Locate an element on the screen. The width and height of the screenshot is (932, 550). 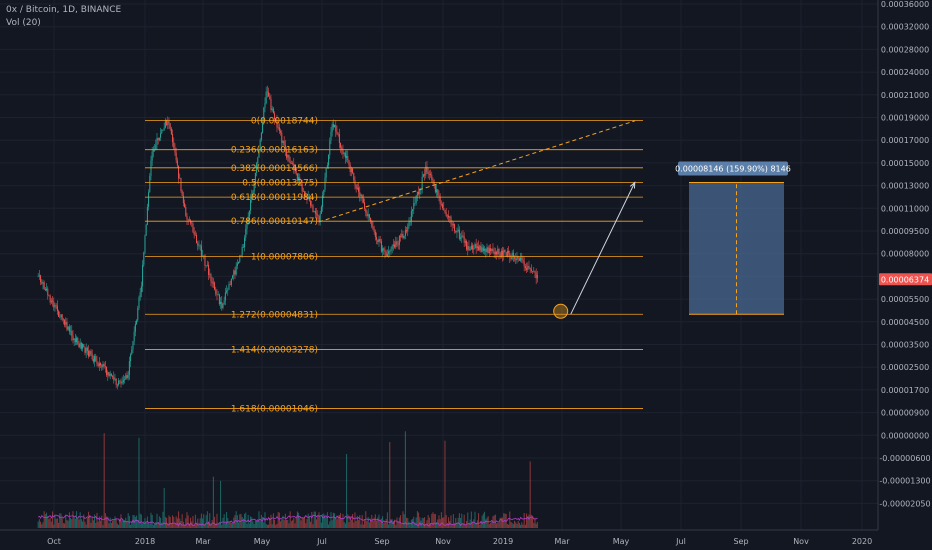
time-tick-label: Jul is located at coordinates (321, 541).